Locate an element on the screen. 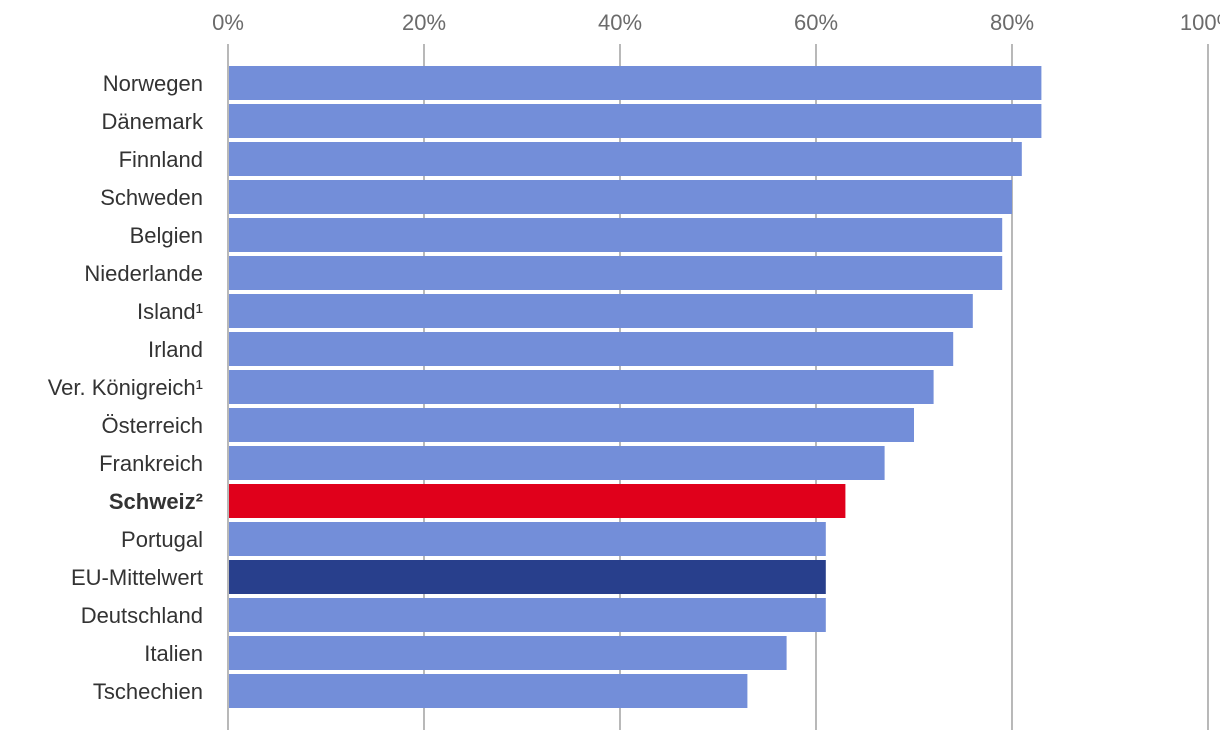  x-tick-label: 20% is located at coordinates (424, 22).